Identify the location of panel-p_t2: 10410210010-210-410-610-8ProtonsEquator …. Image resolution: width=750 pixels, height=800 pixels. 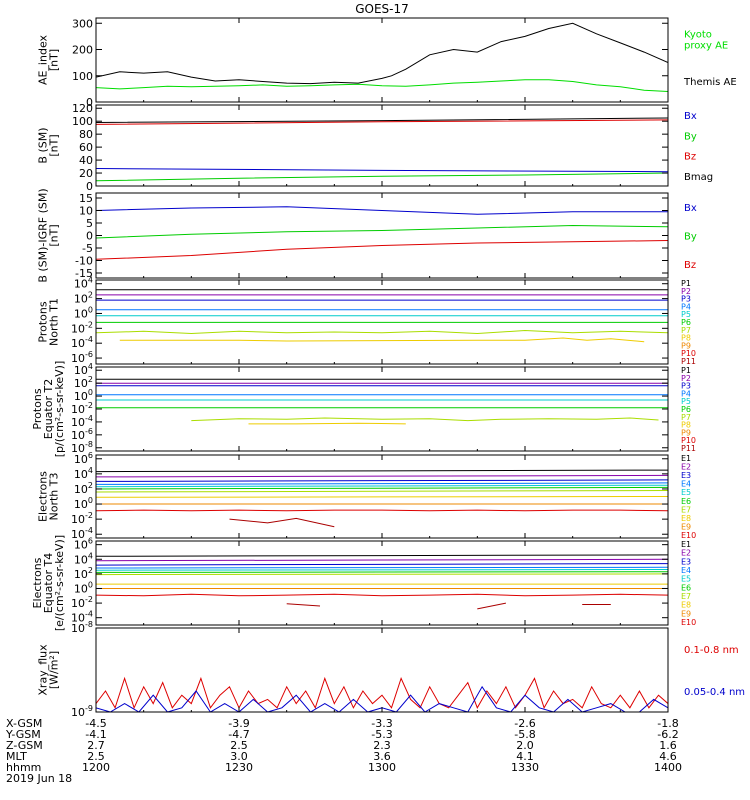
(363, 409).